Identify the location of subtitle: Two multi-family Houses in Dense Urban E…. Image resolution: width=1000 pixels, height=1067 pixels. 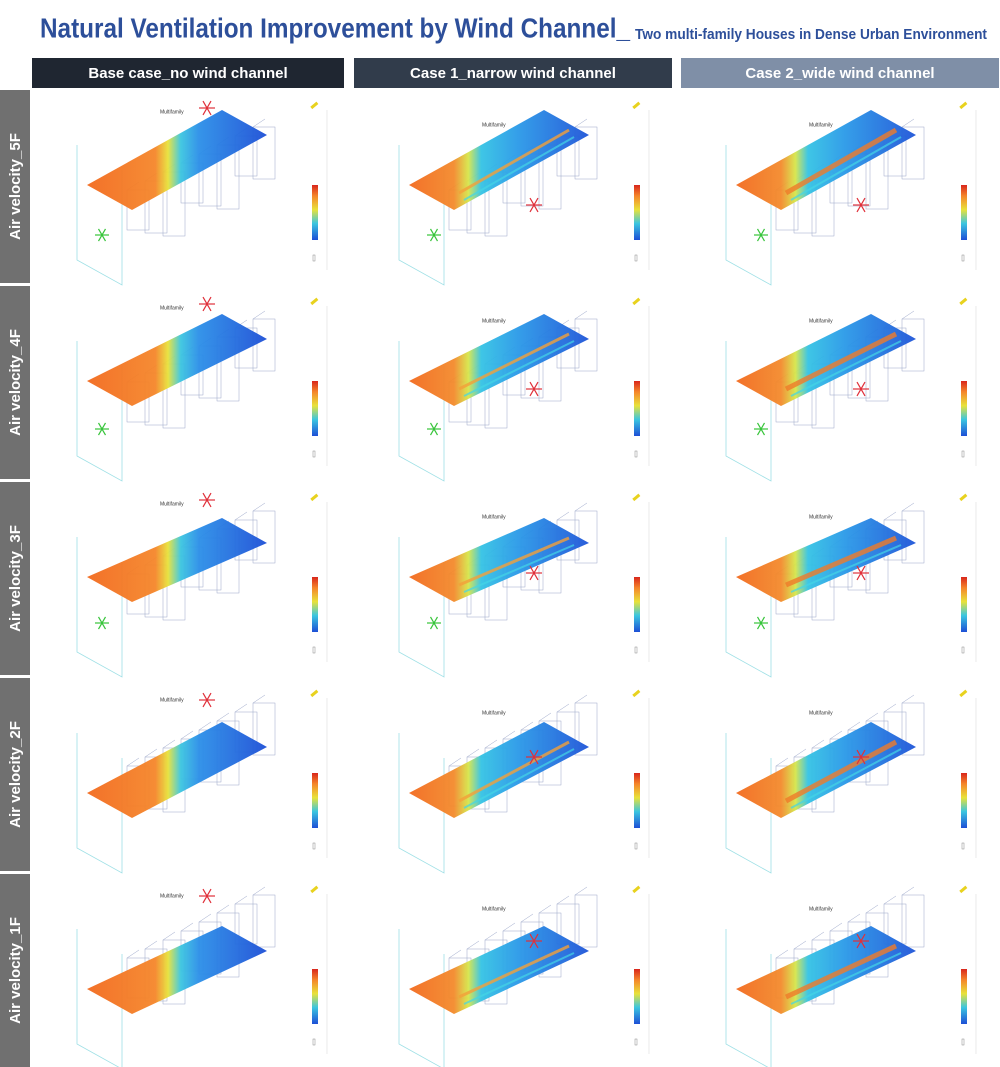
(811, 34).